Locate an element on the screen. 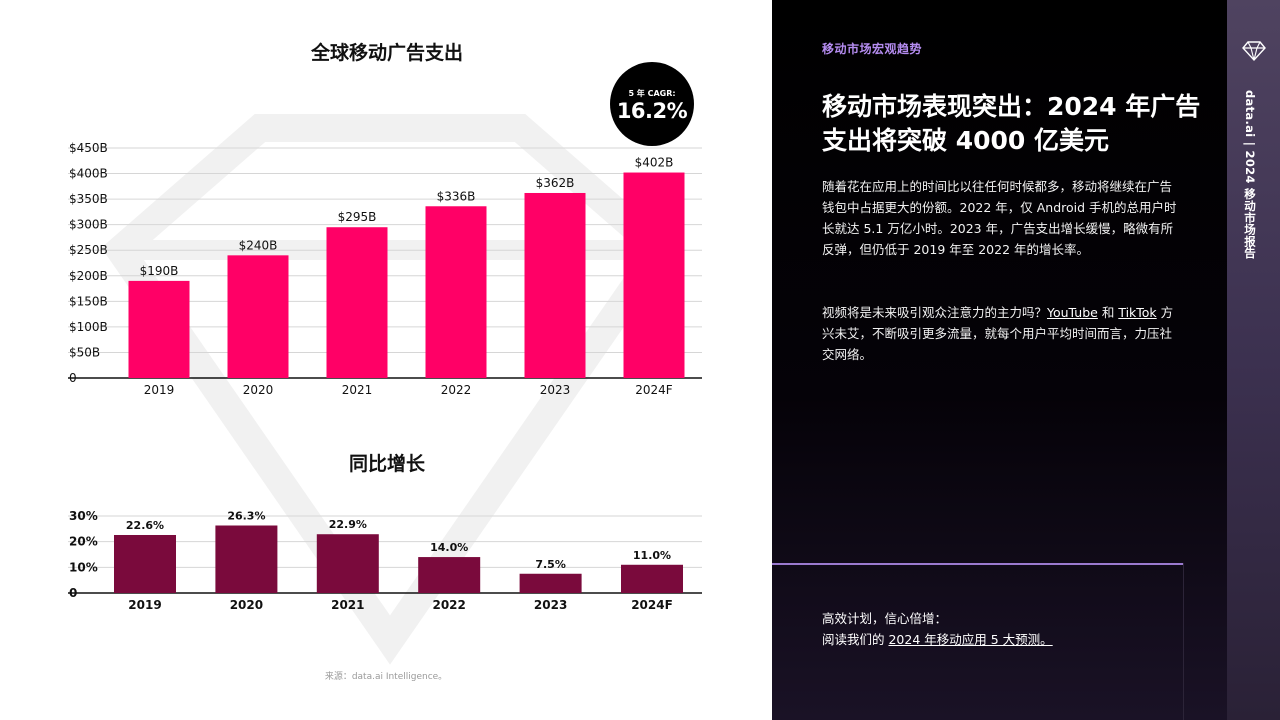  para2-text-b: 和 is located at coordinates (1108, 312).